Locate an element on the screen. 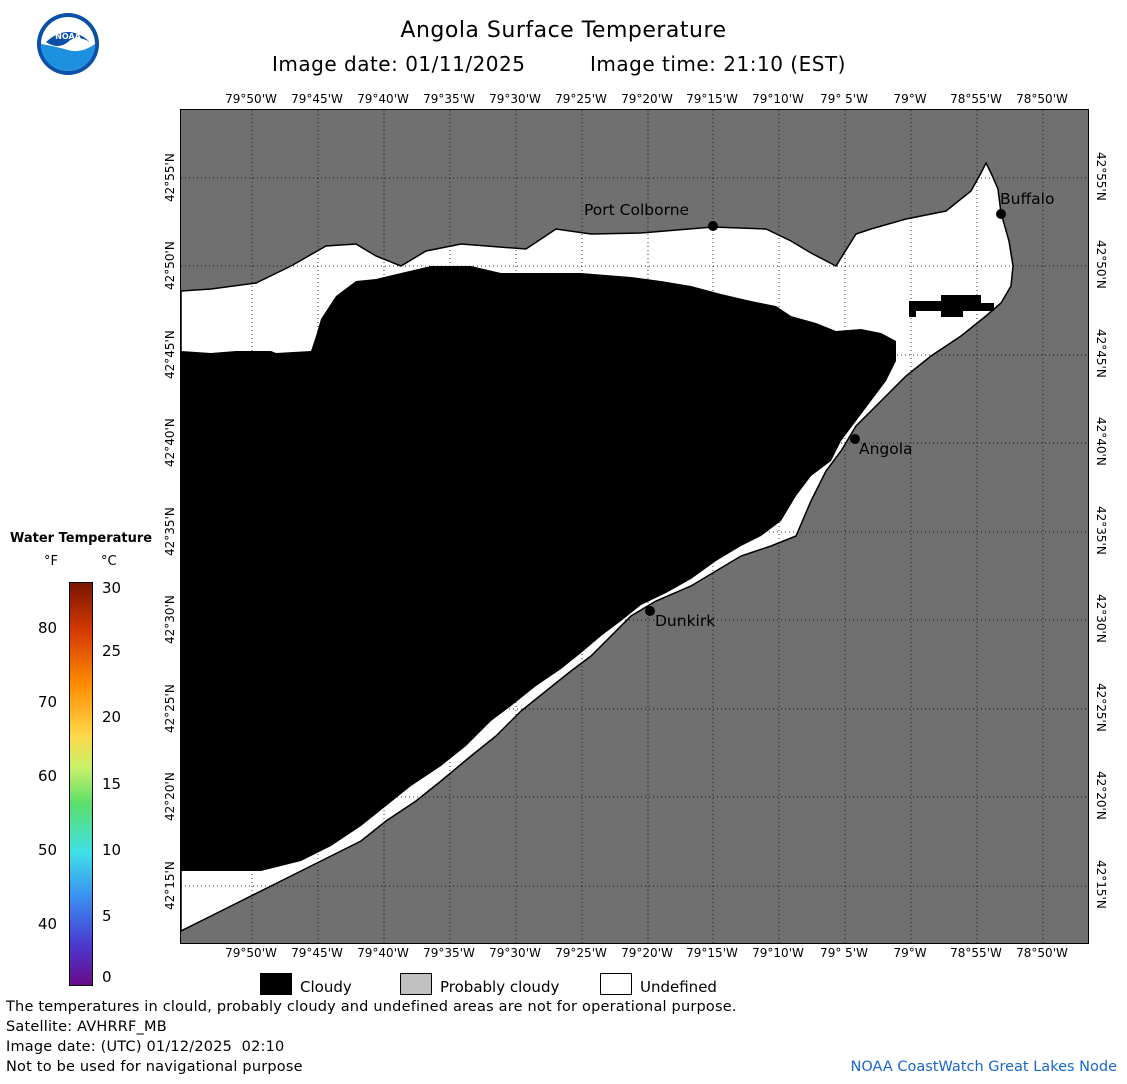 The height and width of the screenshot is (1084, 1127). place-label-buffalo: Buffalo is located at coordinates (1027, 199).